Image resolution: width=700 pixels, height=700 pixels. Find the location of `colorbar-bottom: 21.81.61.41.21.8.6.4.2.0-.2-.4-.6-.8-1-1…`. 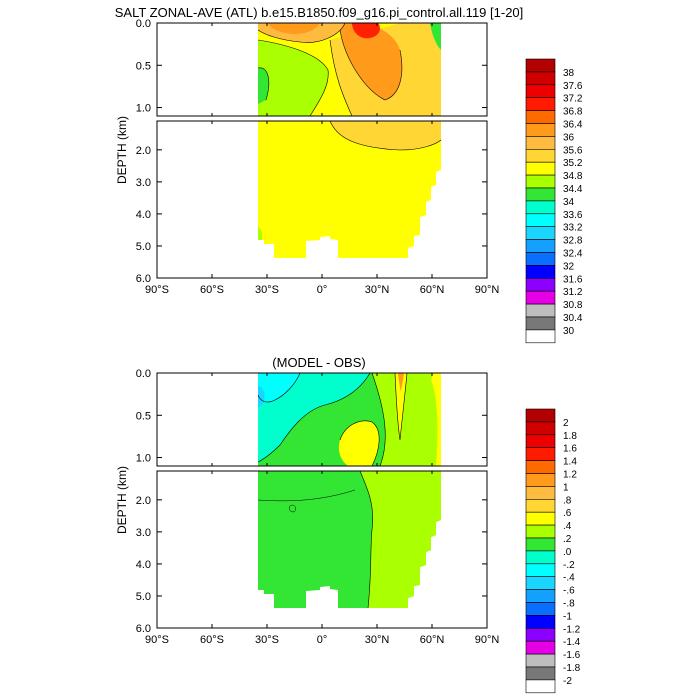

colorbar-bottom: 21.81.61.41.21.8.6.4.2.0-.2-.4-.6-.8-1-1… is located at coordinates (553, 551).